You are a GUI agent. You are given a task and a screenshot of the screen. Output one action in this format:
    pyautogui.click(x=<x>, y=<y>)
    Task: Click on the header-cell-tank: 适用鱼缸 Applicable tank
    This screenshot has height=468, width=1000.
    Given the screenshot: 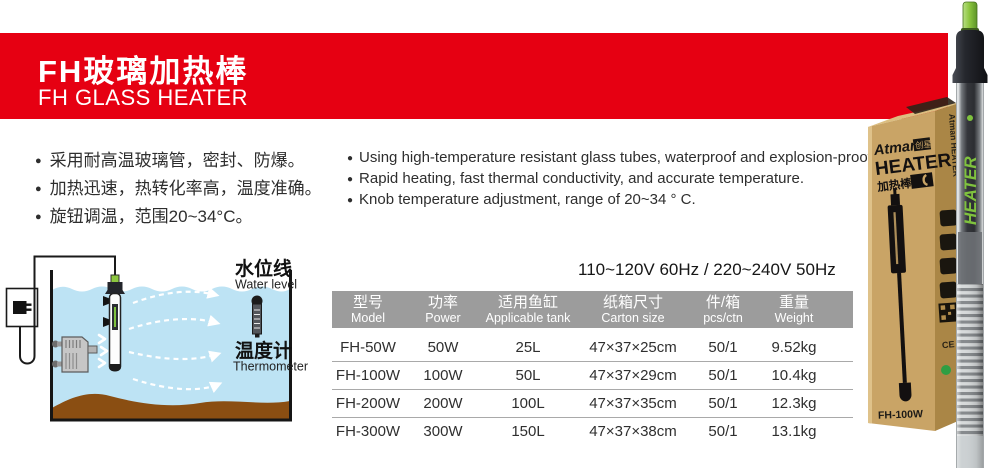 What is the action you would take?
    pyautogui.click(x=528, y=310)
    